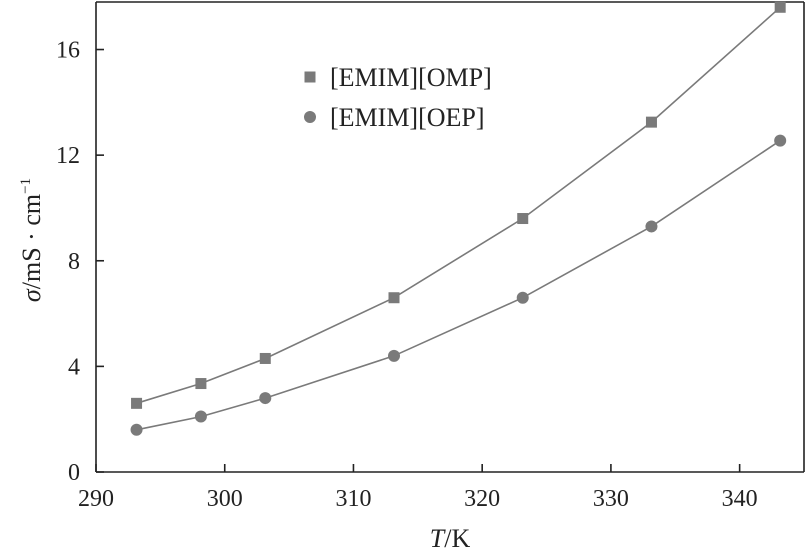  Describe the element at coordinates (438, 538) in the screenshot. I see `x-axis-symbol: T` at that location.